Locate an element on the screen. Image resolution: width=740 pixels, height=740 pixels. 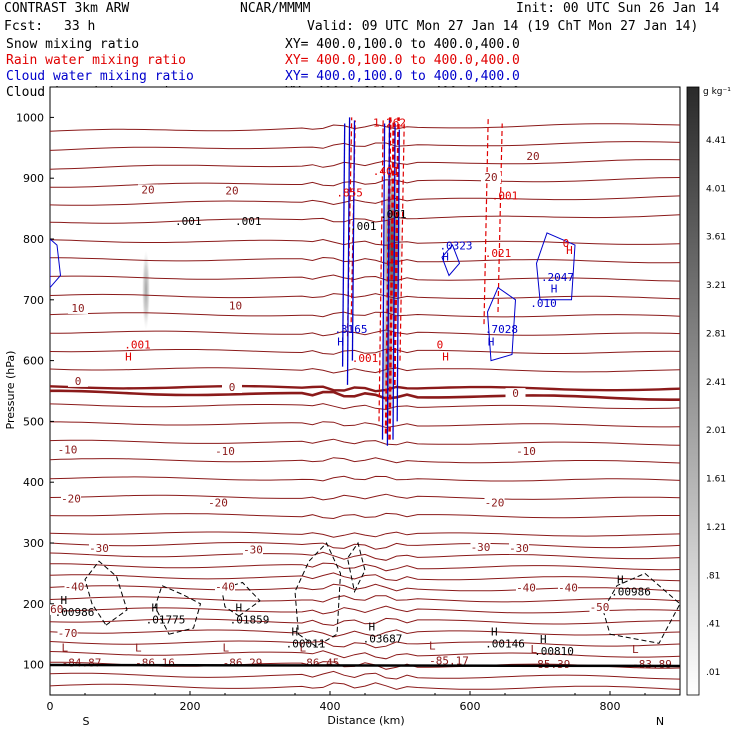
cloud-ice-high-value: .00810 is located at coordinates (554, 651).